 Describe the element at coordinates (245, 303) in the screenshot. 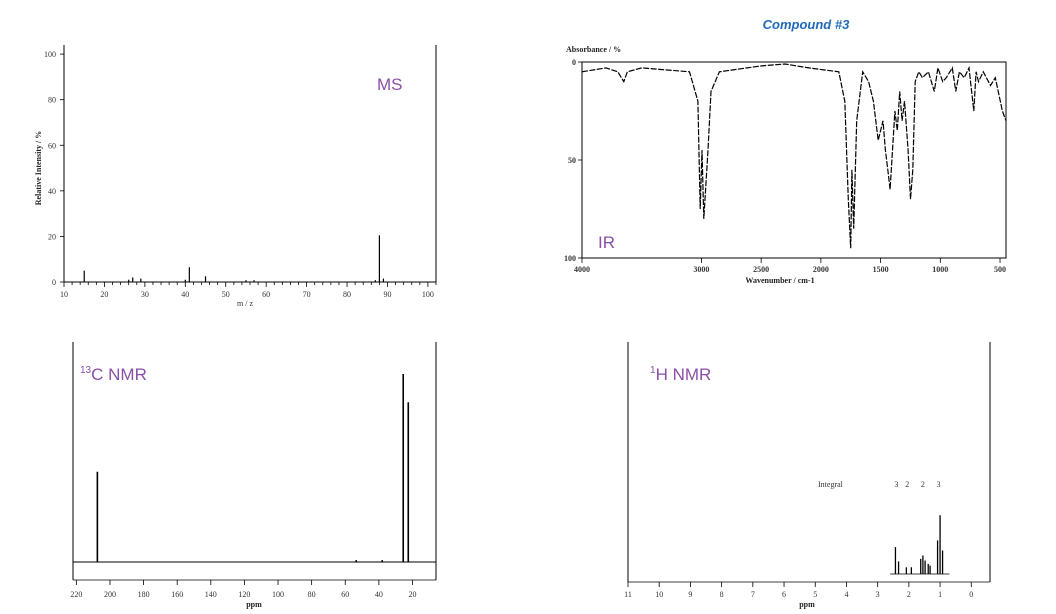

I see `ms-xlabel: m / z` at that location.